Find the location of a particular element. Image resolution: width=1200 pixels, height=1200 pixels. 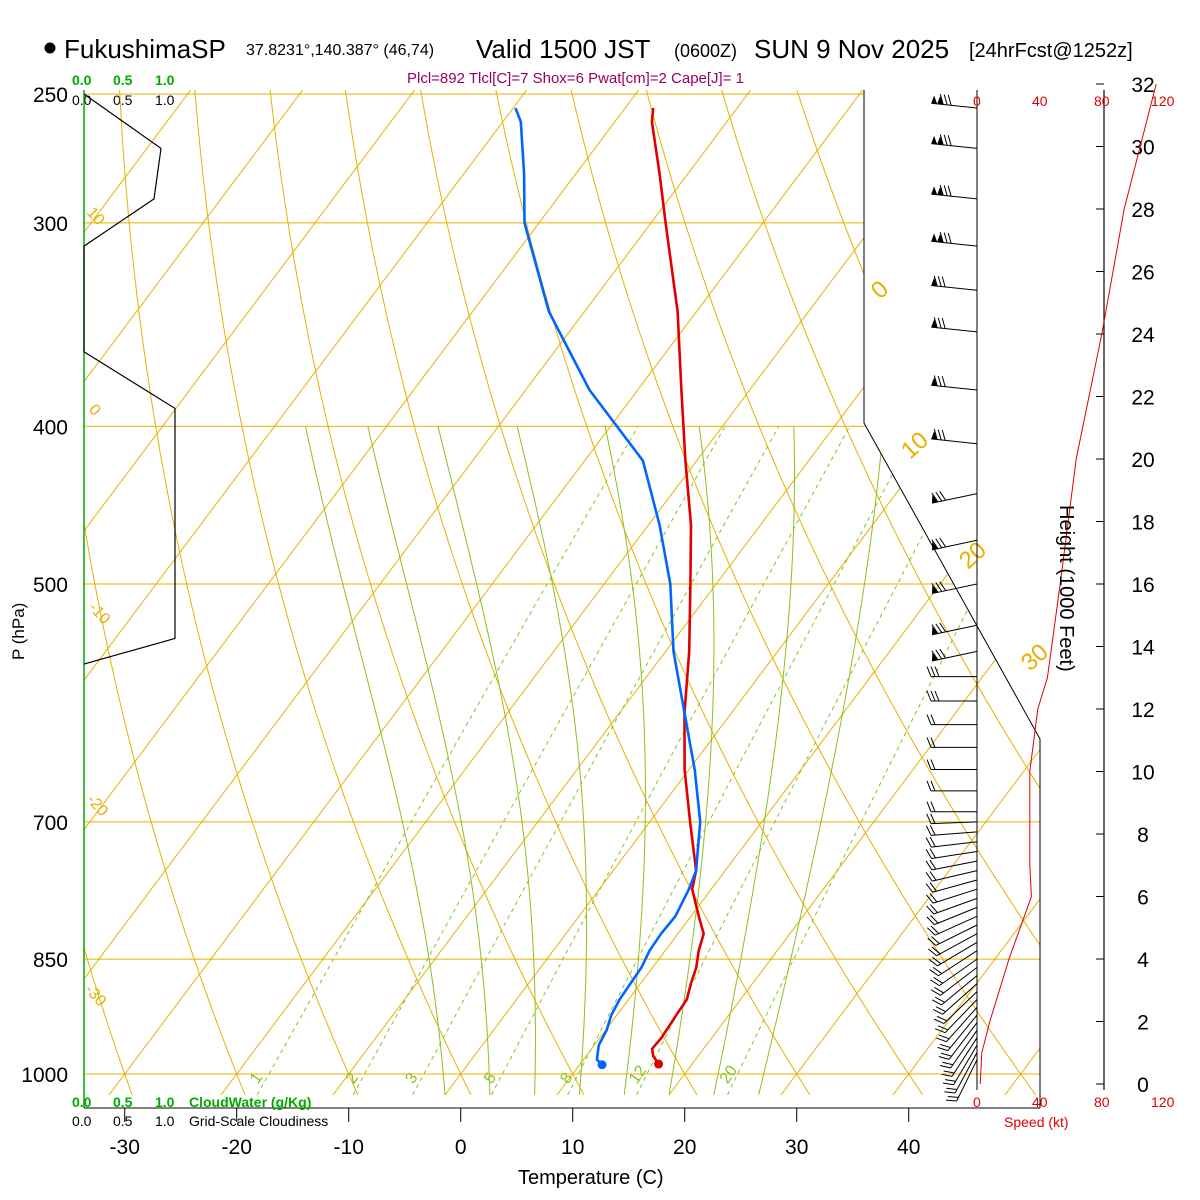

x-tick-label: 0 is located at coordinates (461, 1147).